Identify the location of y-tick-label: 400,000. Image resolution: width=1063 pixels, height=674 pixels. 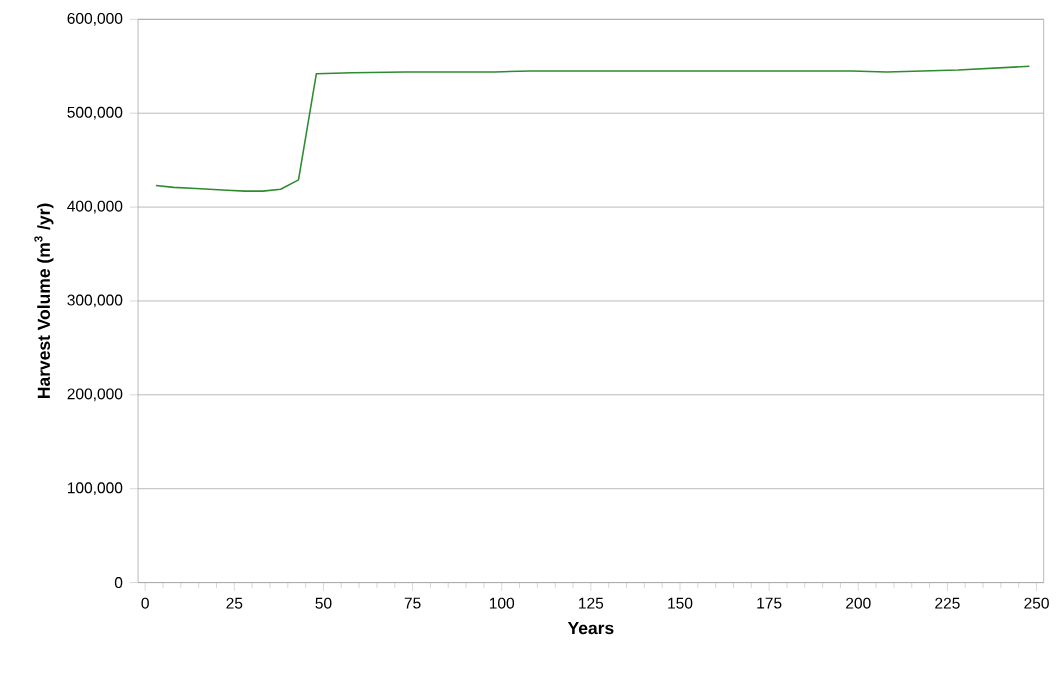
(95, 207).